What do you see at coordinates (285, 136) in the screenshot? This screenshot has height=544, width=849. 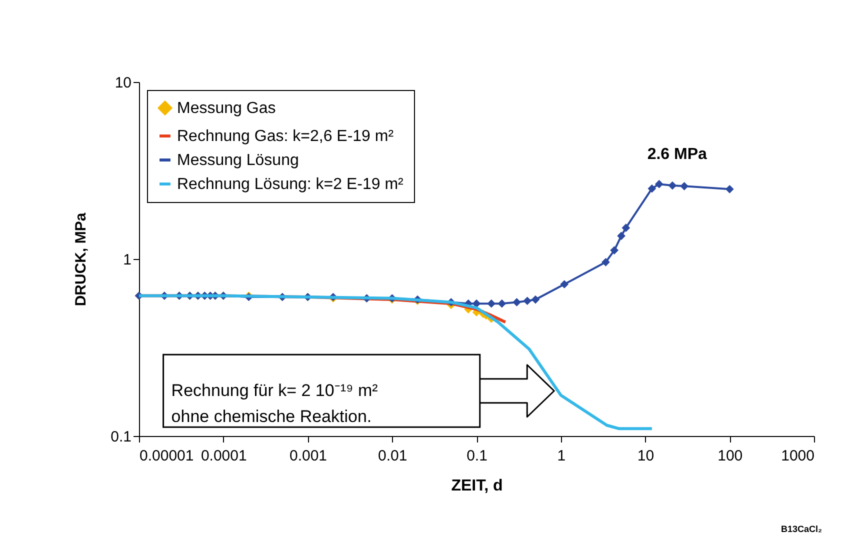 I see `legend-label: Rechnung Gas: k=2,6 E-19 m²` at bounding box center [285, 136].